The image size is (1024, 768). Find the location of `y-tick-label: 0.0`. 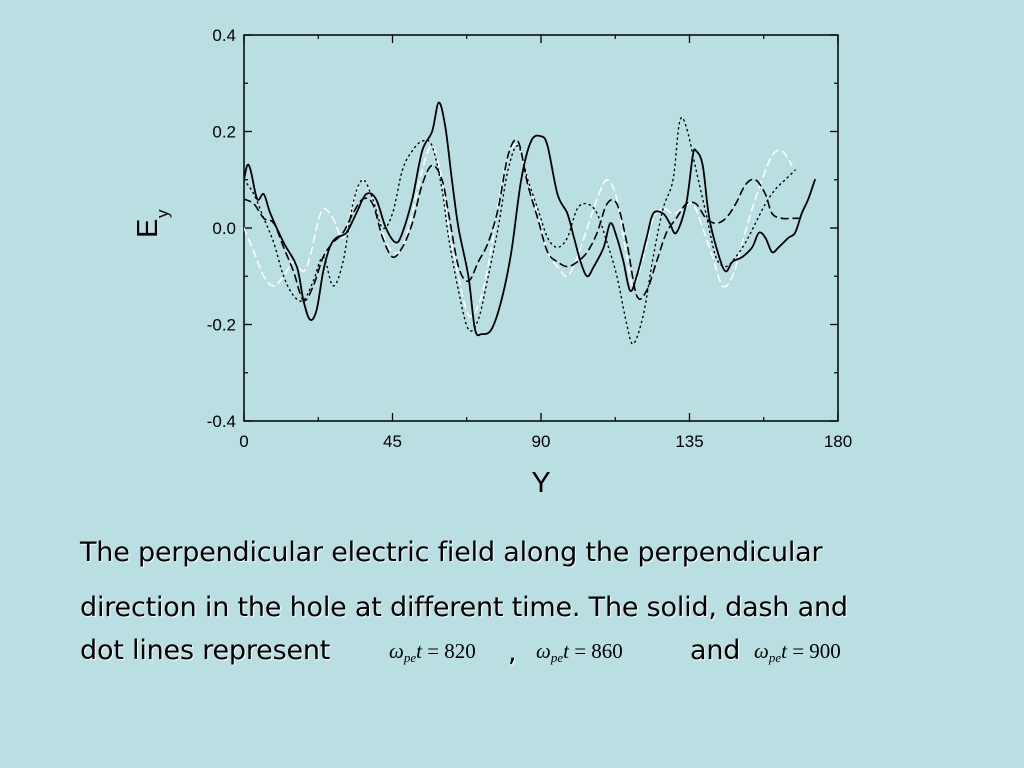

y-tick-label: 0.0 is located at coordinates (224, 228).